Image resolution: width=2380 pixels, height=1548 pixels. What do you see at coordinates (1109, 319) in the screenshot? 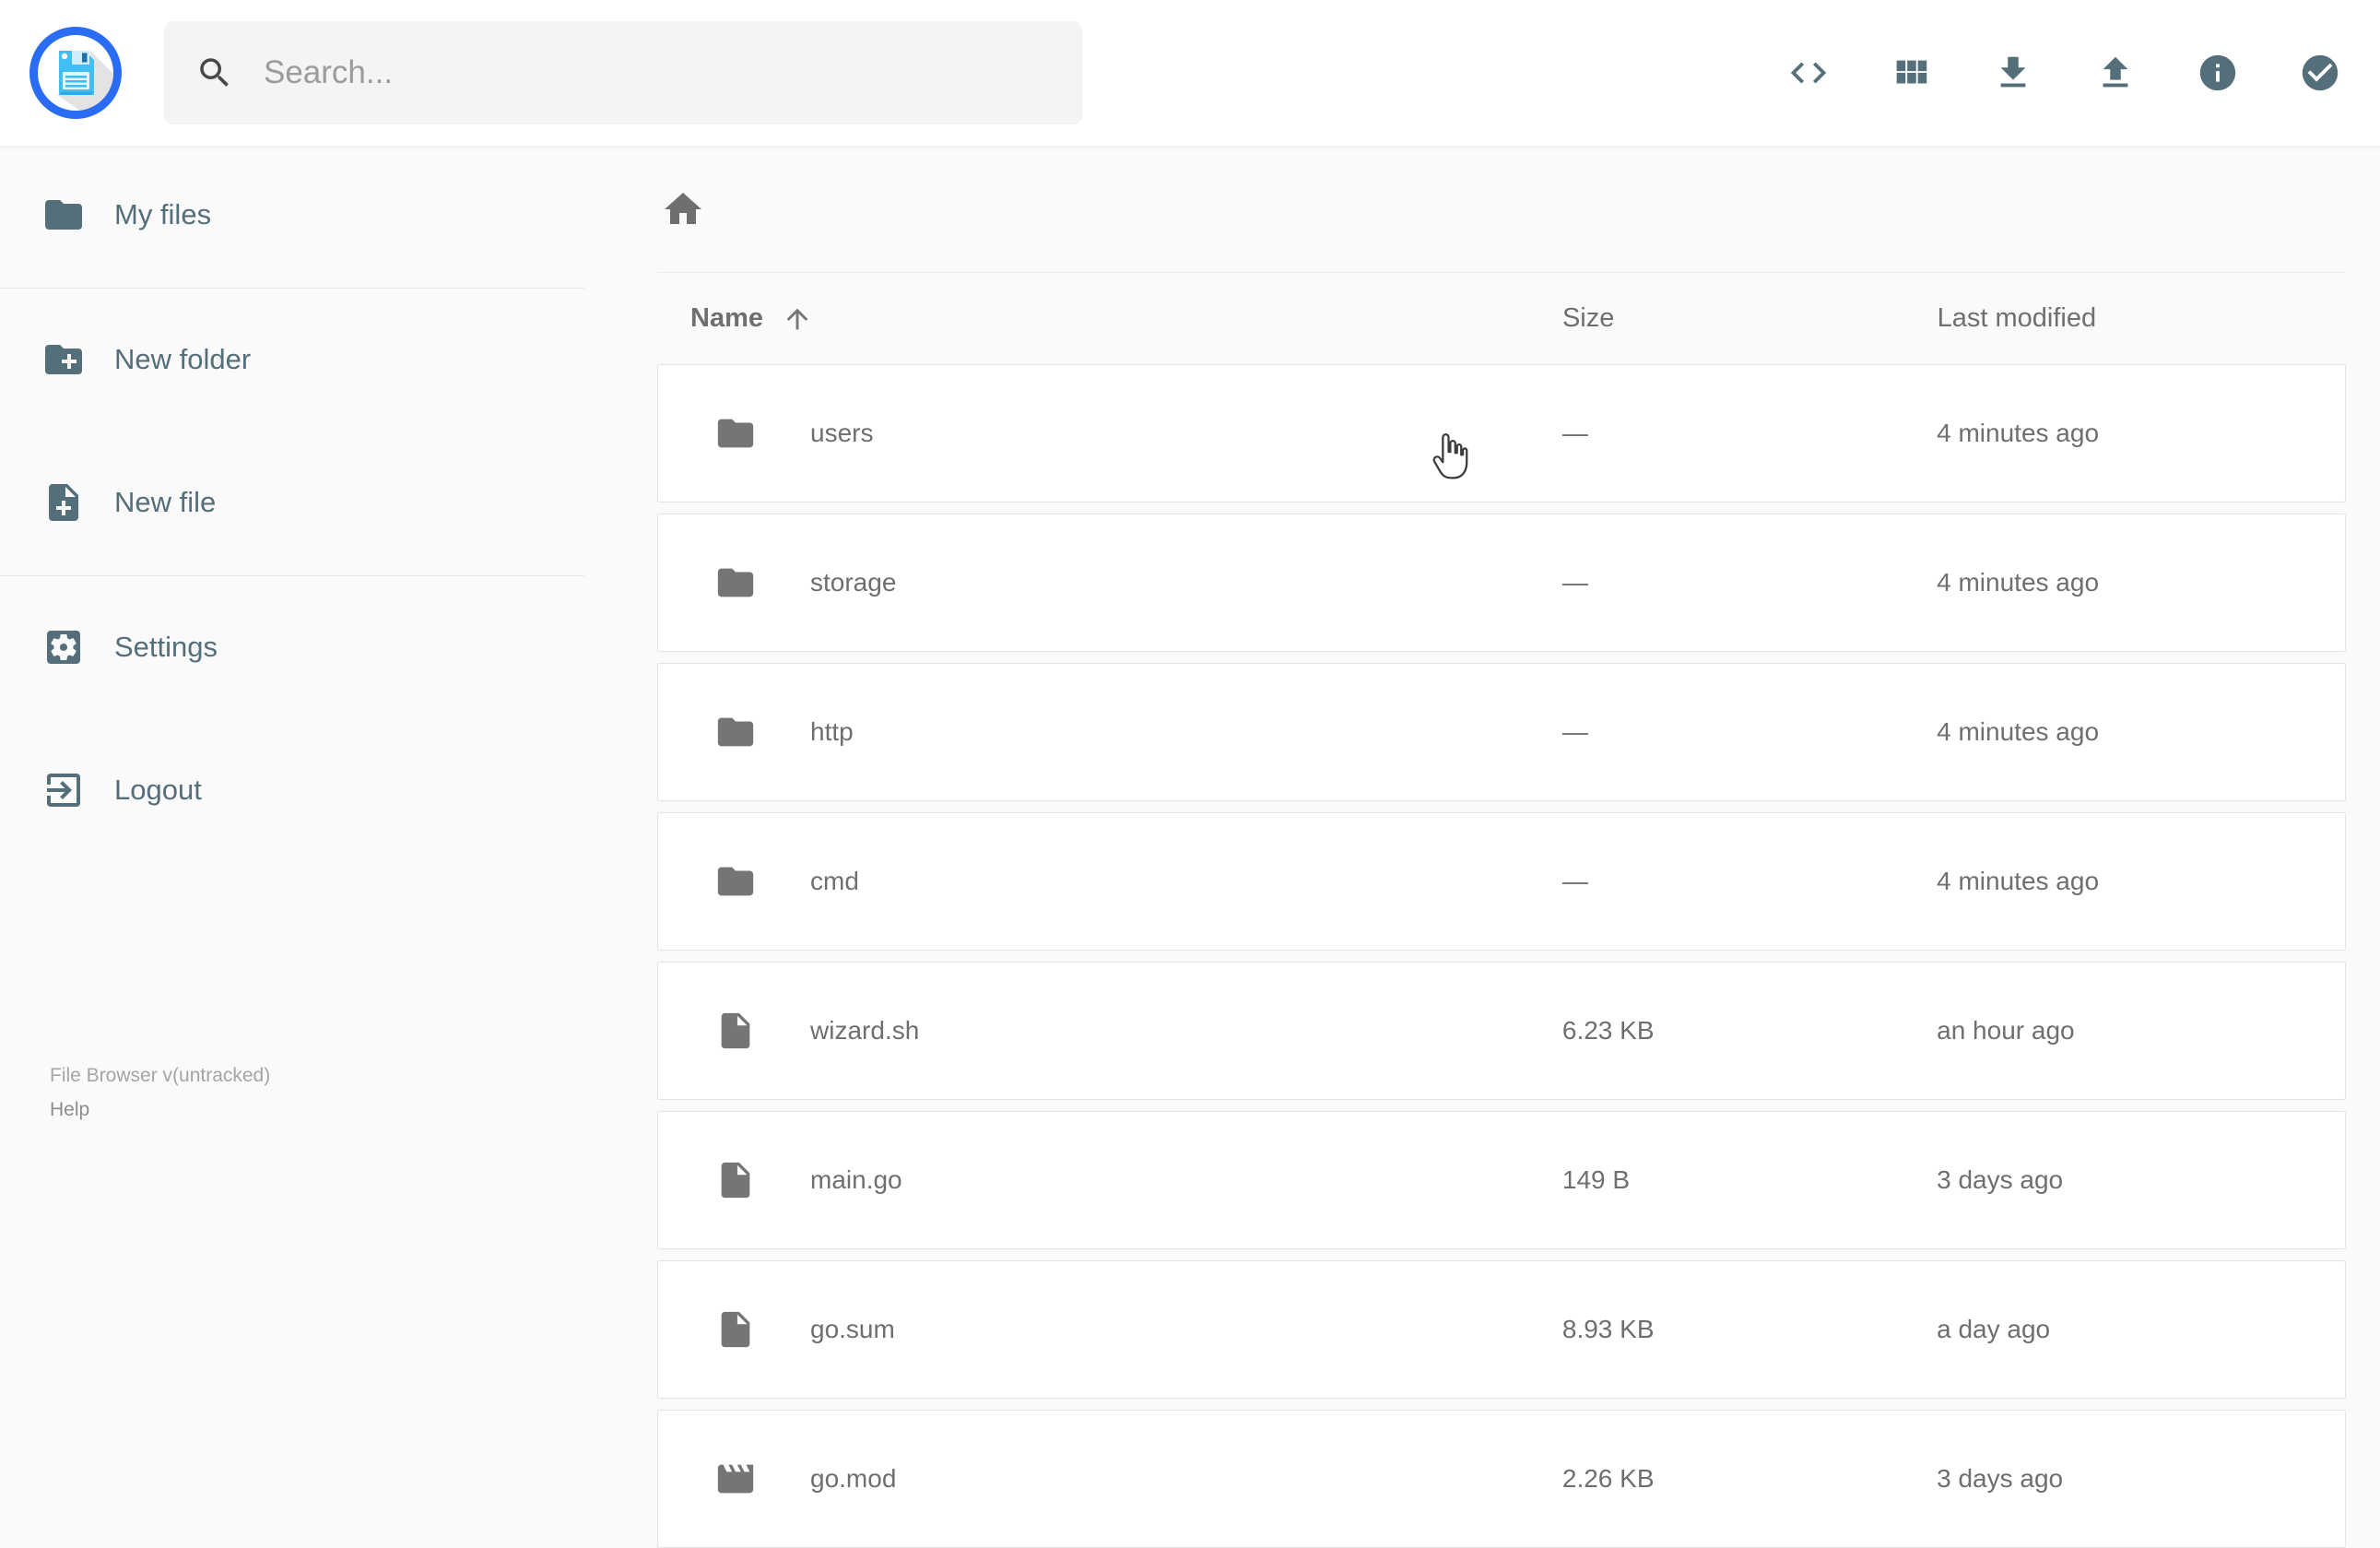
I see `column-header-name: Name` at bounding box center [1109, 319].